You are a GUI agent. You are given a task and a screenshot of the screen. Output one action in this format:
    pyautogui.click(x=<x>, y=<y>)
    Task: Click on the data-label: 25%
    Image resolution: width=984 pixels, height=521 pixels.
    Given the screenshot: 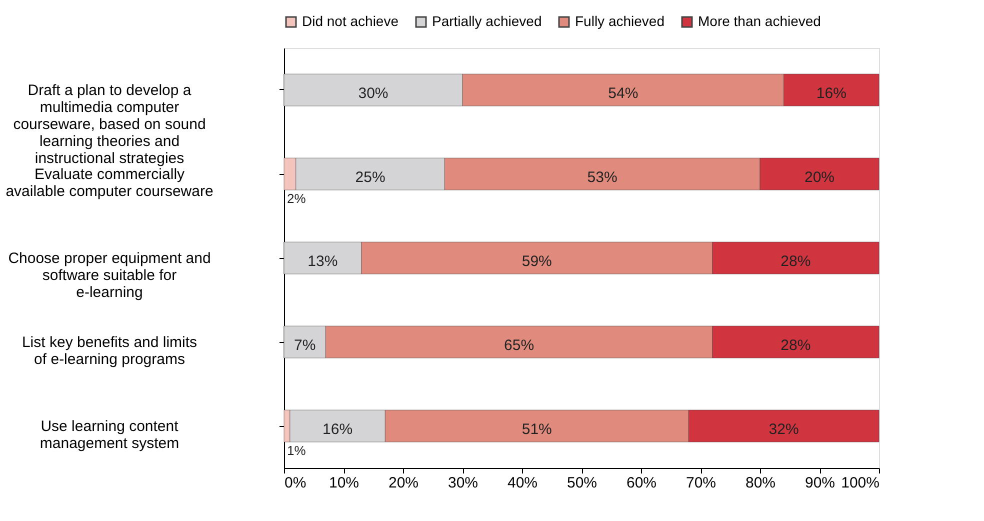 What is the action you would take?
    pyautogui.click(x=370, y=177)
    